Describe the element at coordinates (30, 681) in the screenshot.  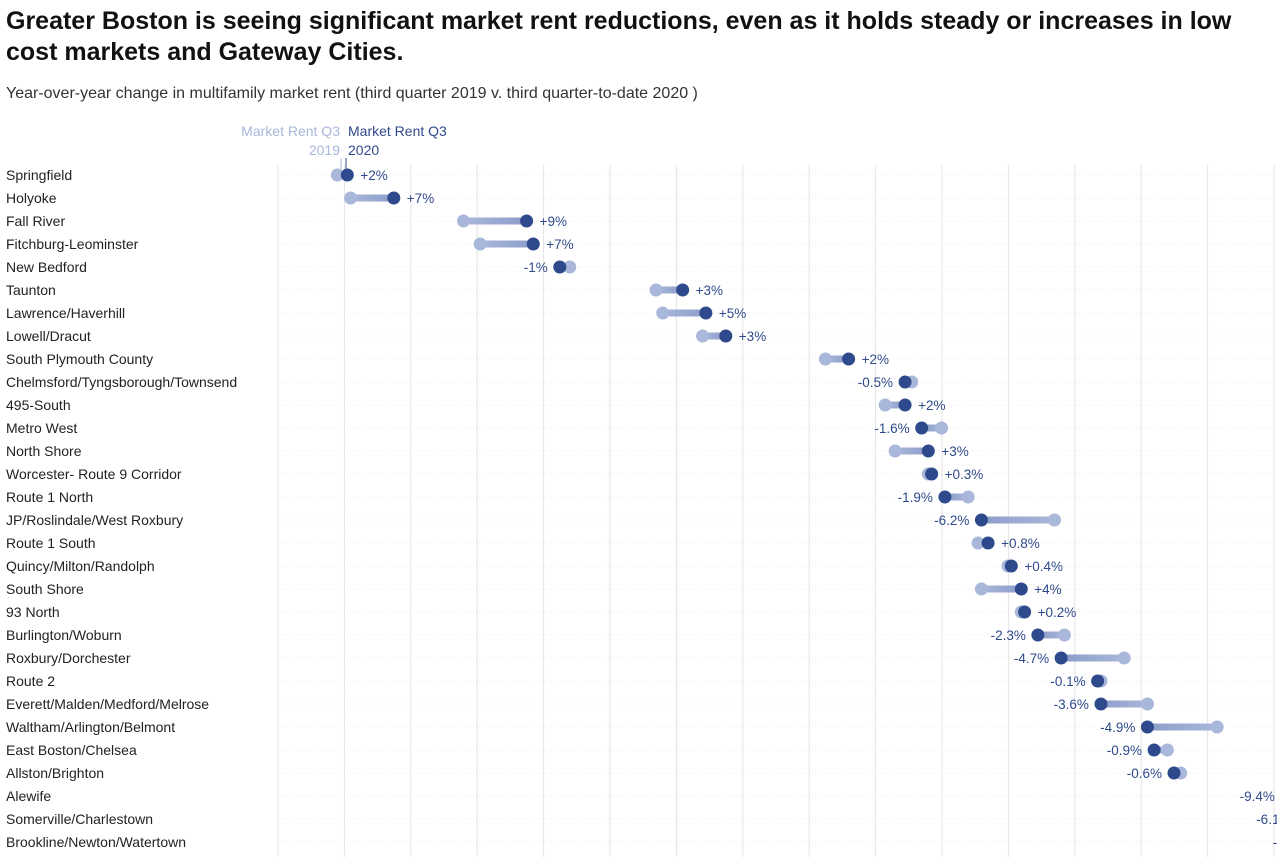
I see `category-label: Route 2` at that location.